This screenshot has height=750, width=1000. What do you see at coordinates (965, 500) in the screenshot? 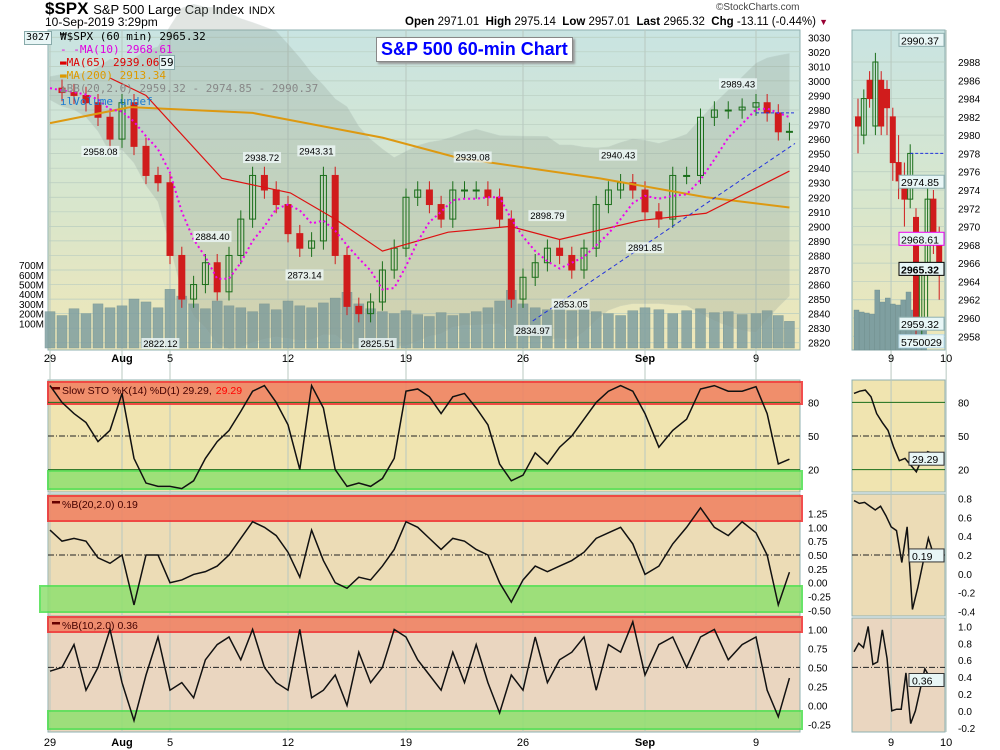
I see `zoom-indicator-y-tick-label: 0.8` at bounding box center [965, 500].